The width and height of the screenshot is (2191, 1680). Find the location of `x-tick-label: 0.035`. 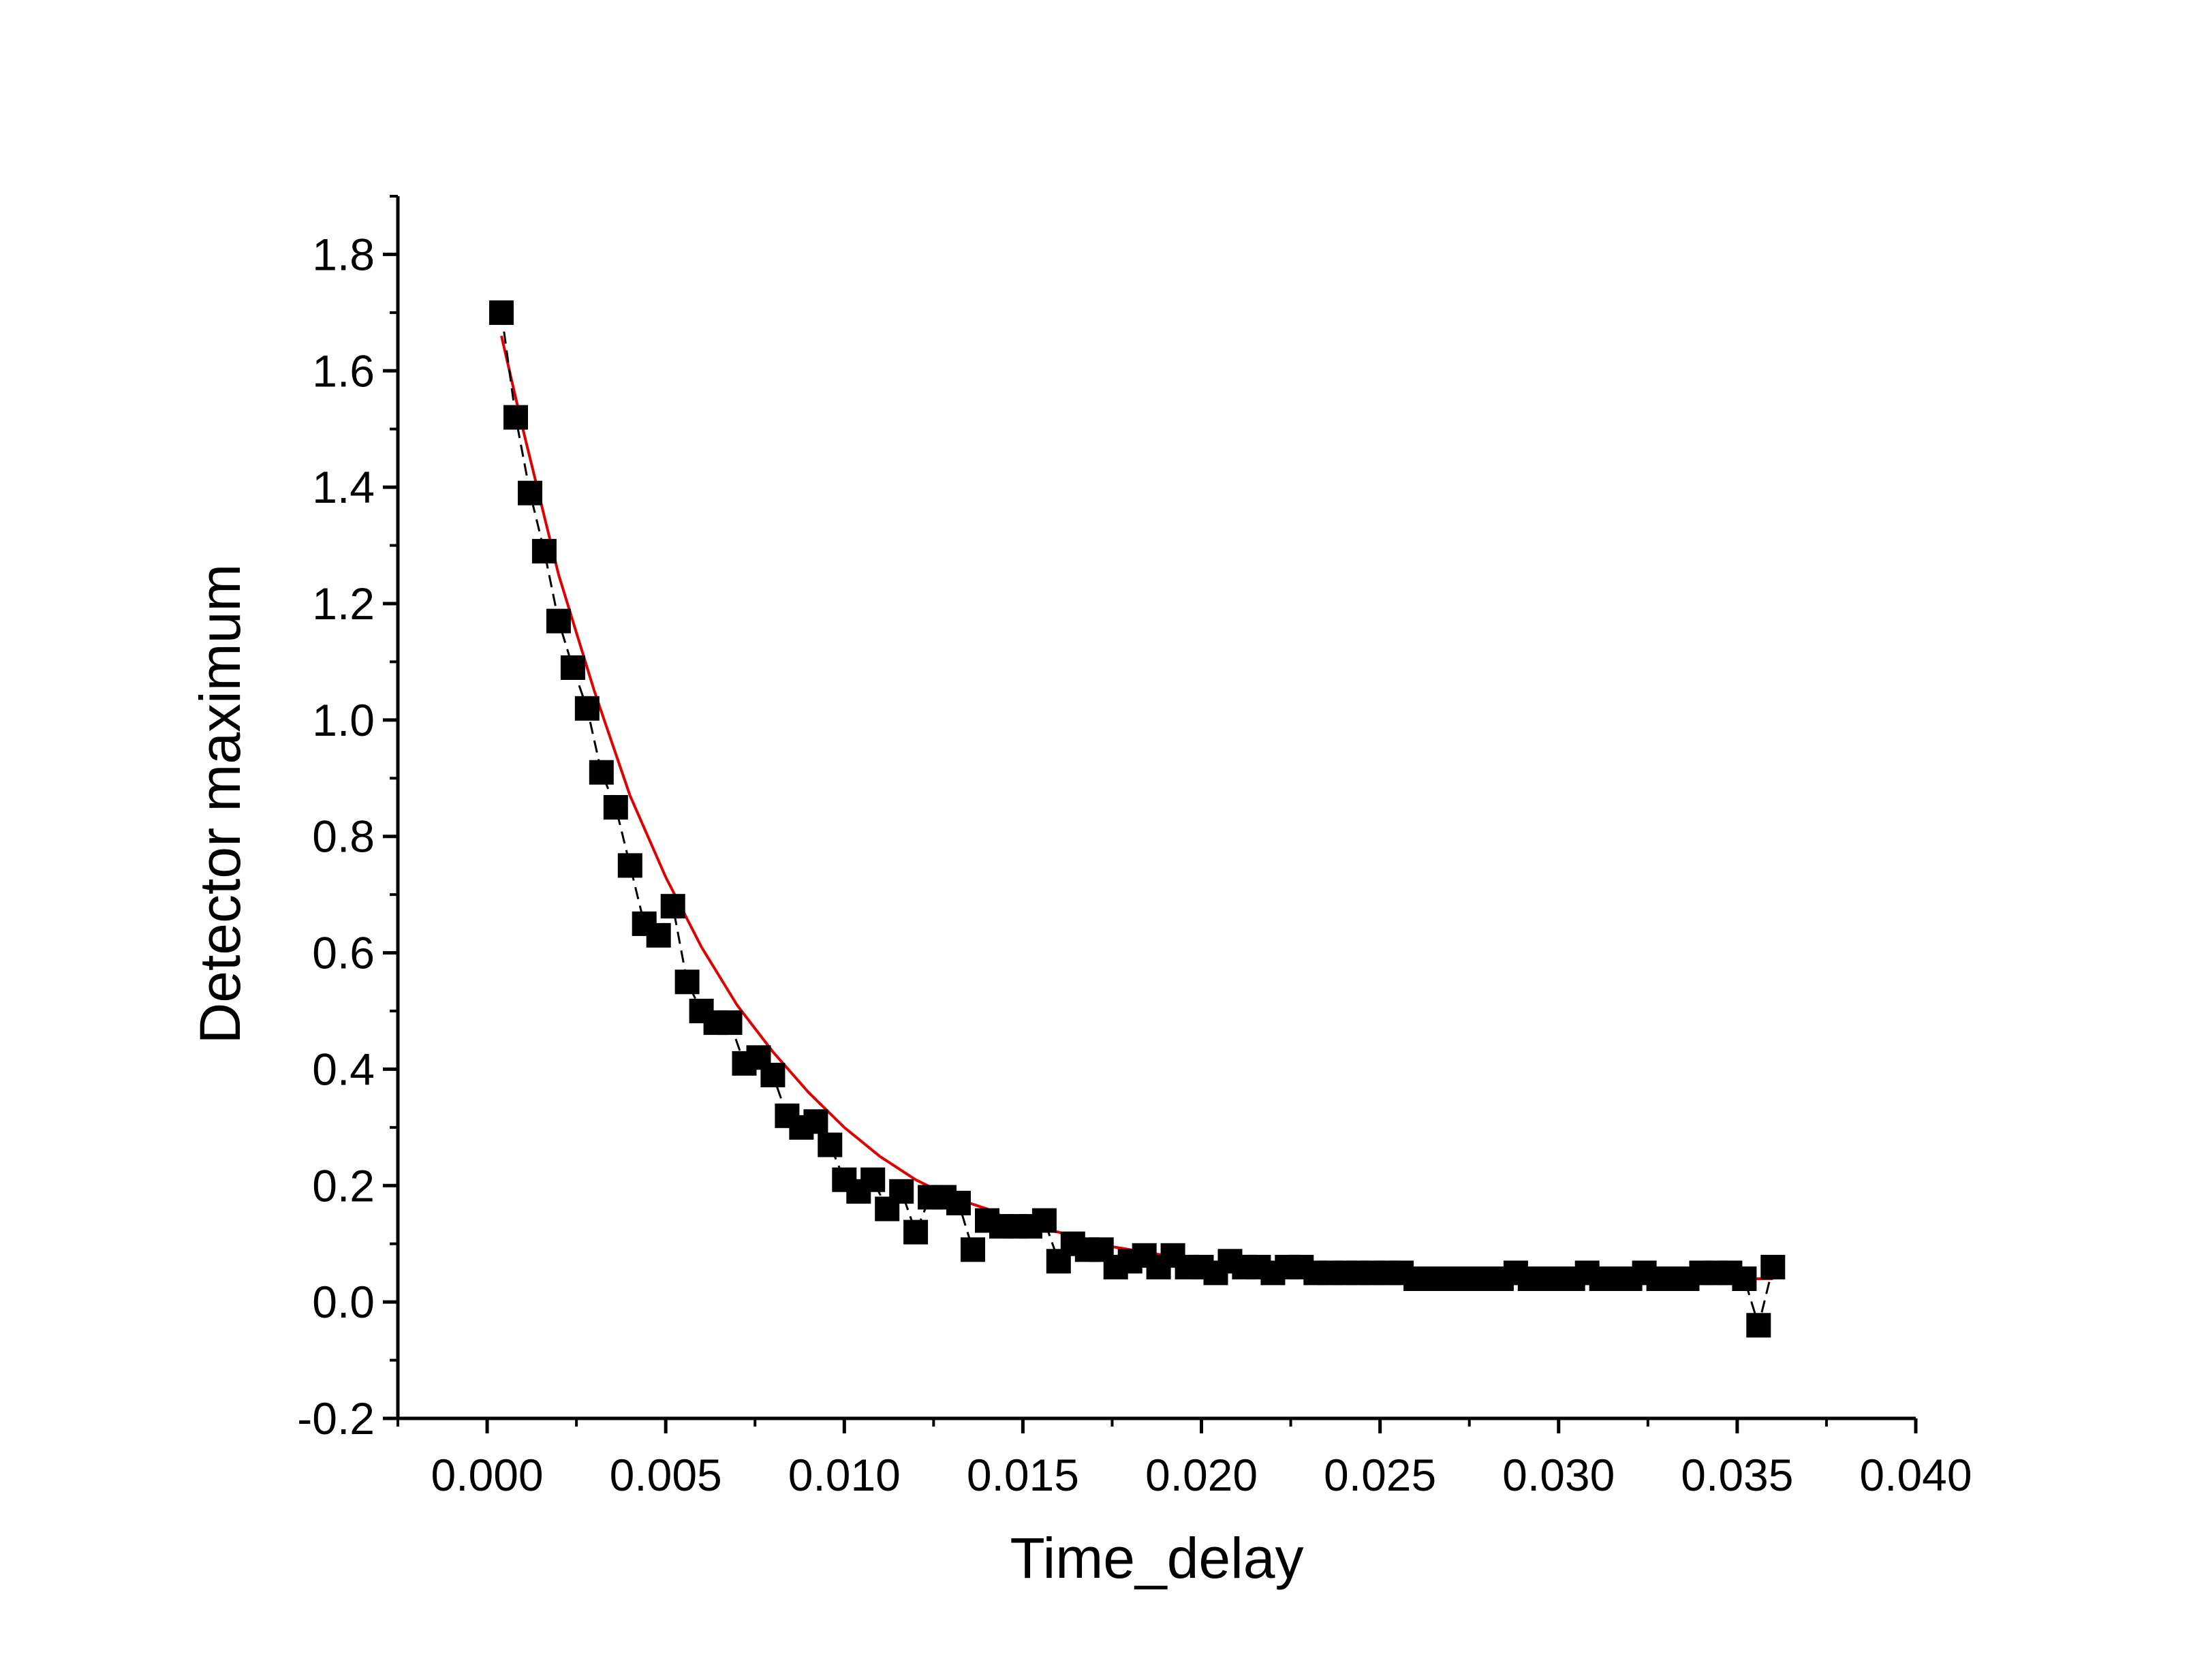

x-tick-label: 0.035 is located at coordinates (1737, 1475).